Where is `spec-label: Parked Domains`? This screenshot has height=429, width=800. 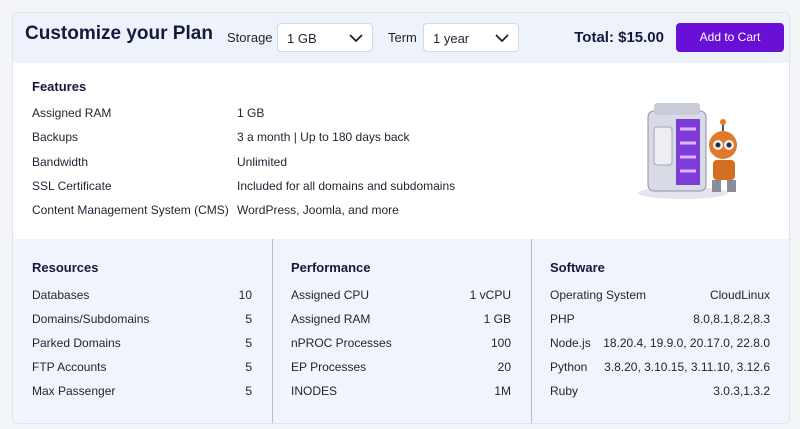
spec-label: Parked Domains is located at coordinates (76, 343).